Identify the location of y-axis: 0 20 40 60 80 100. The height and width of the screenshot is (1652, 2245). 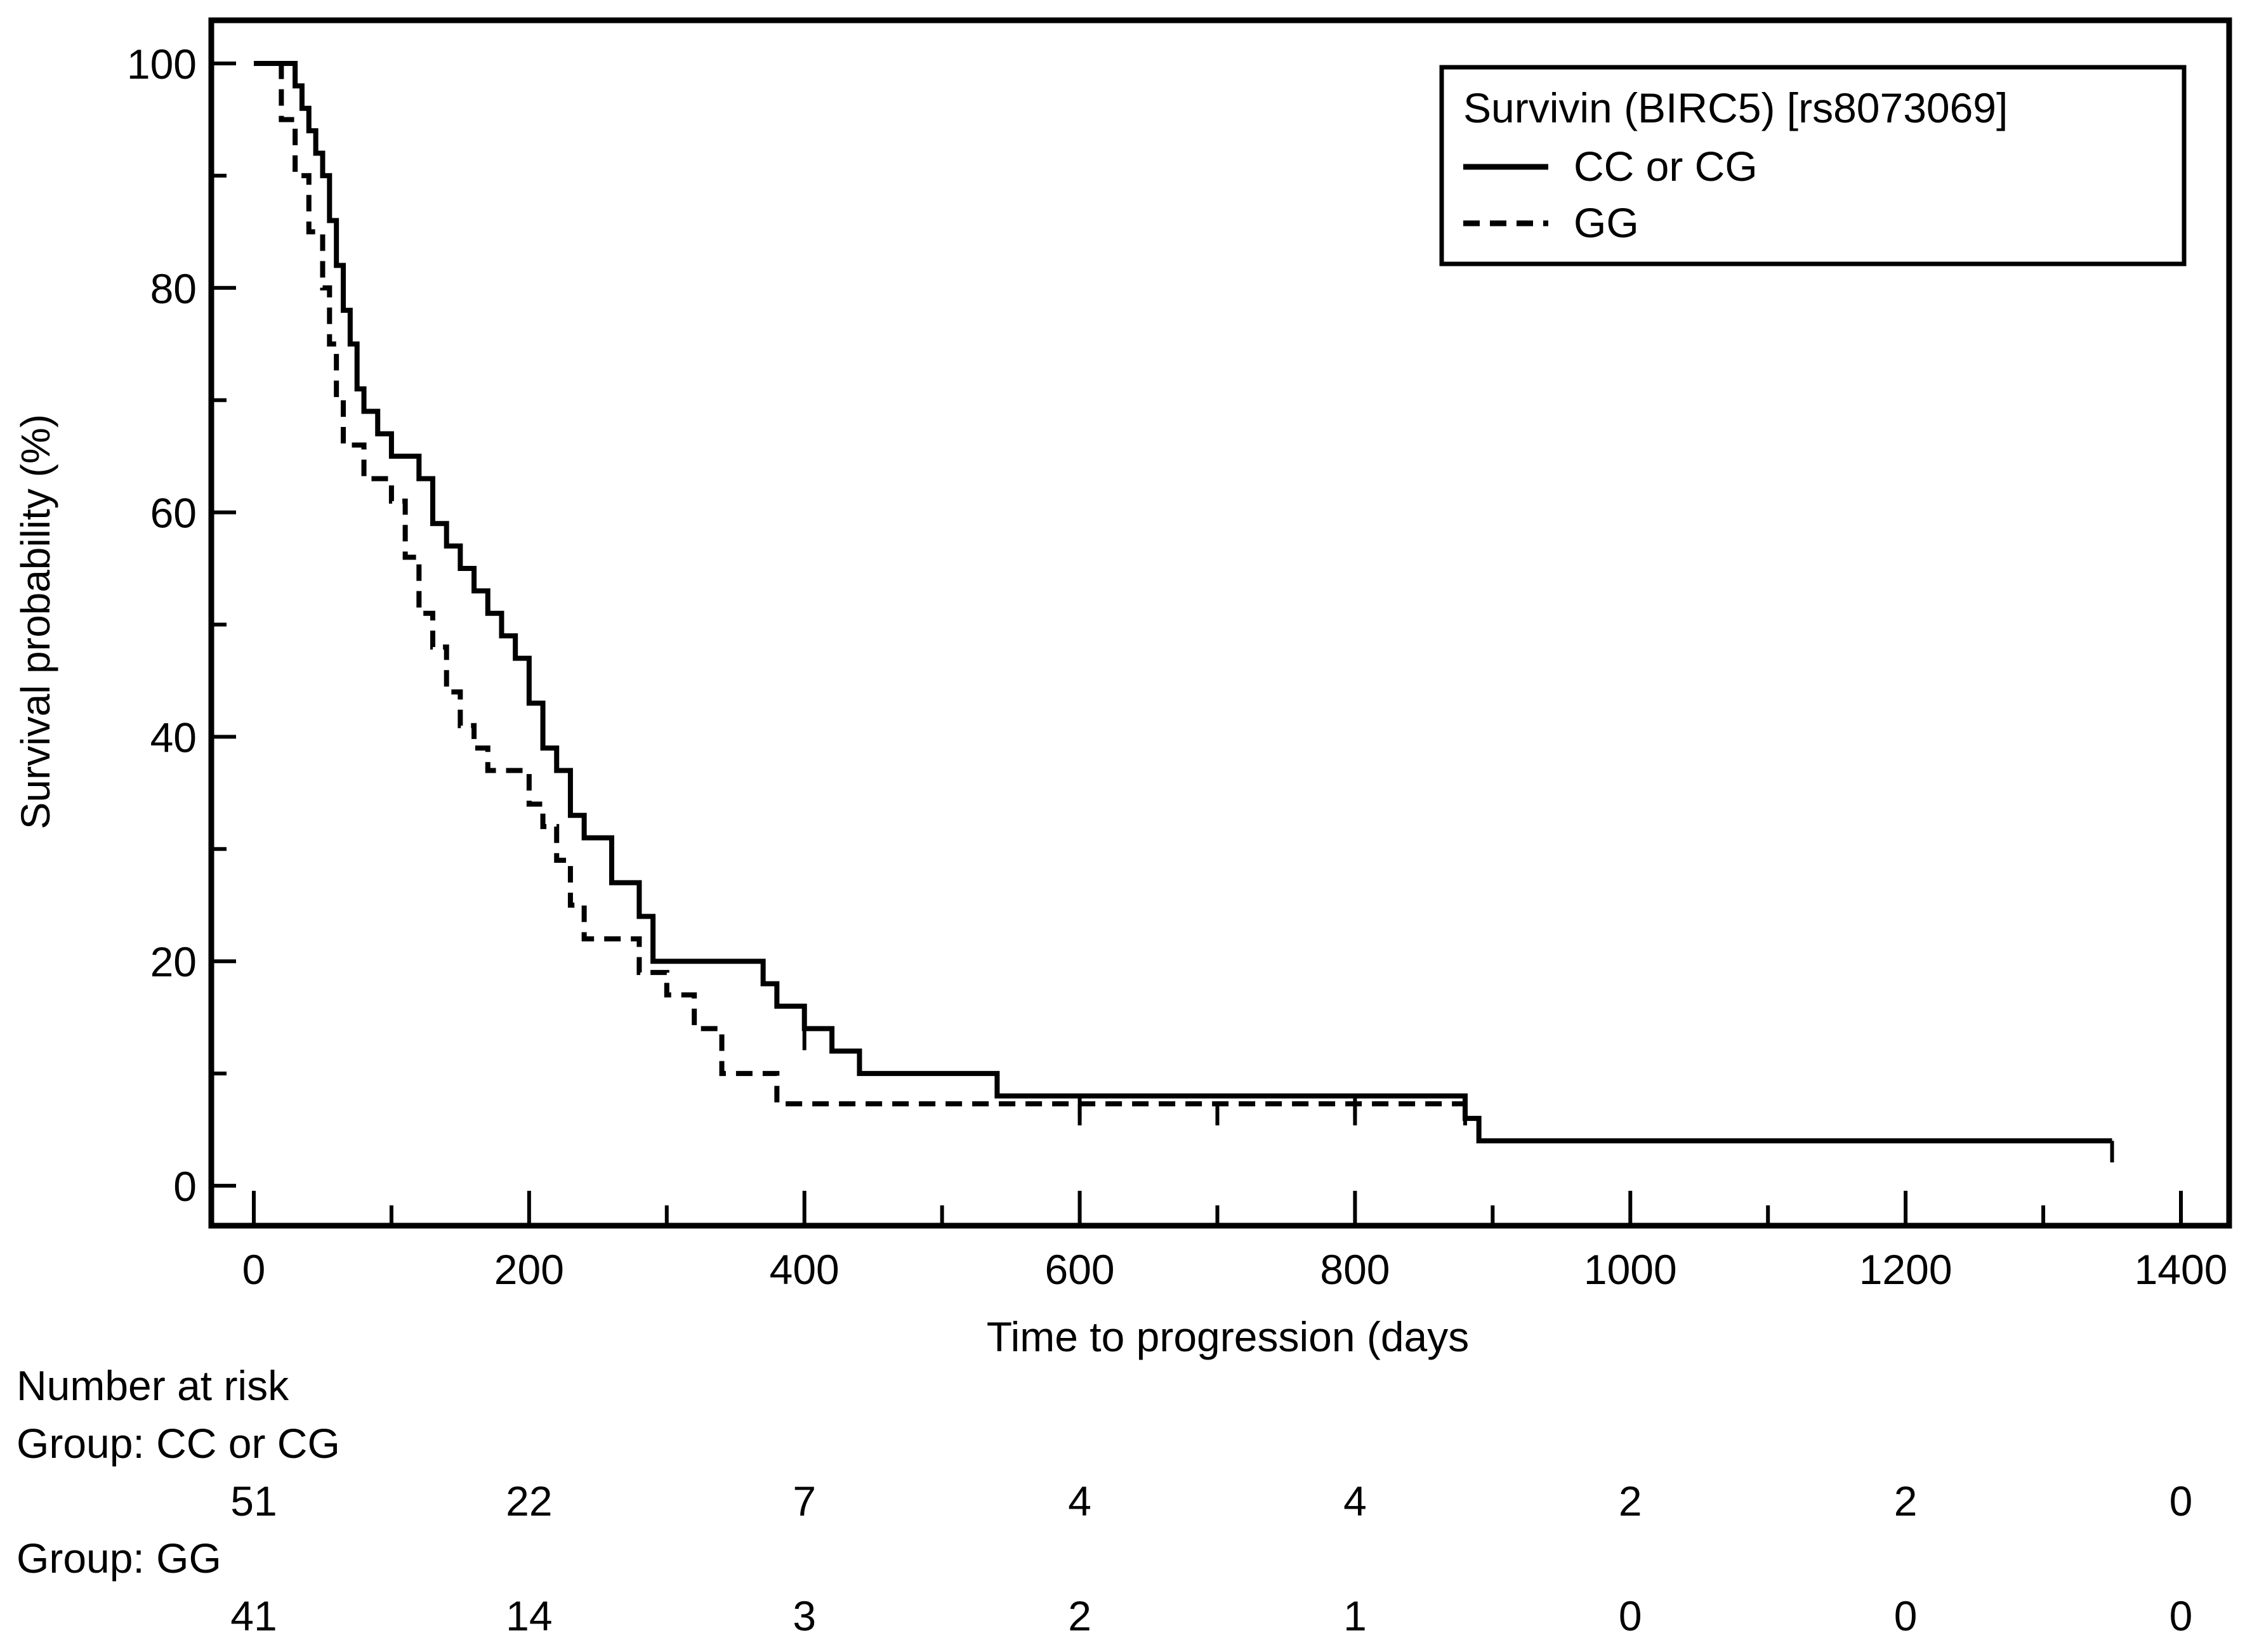
(181, 625).